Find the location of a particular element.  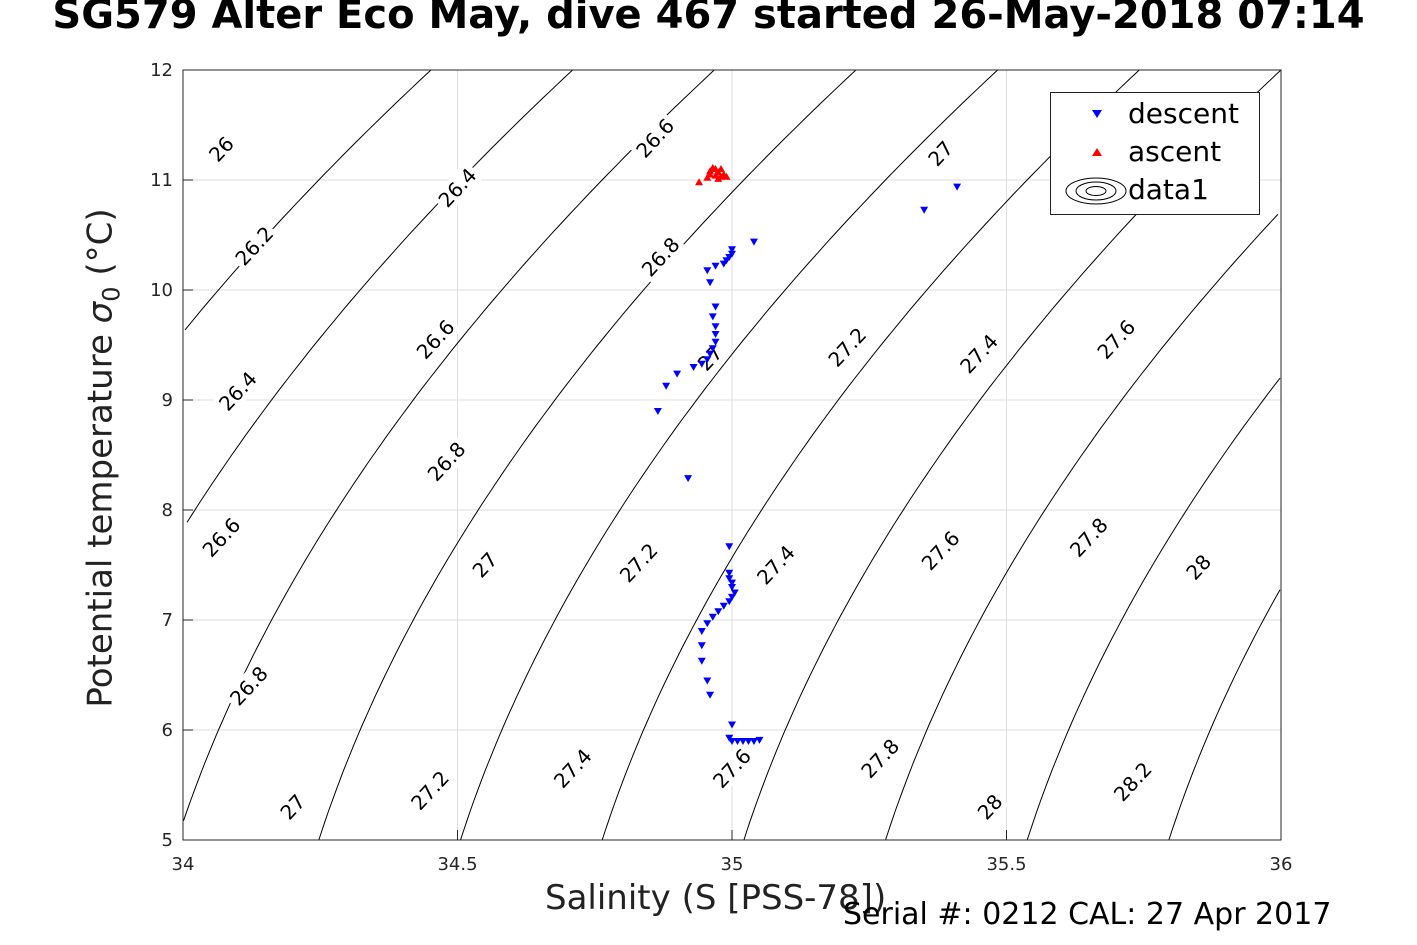

isopycnal-26.2 is located at coordinates (379, 296).